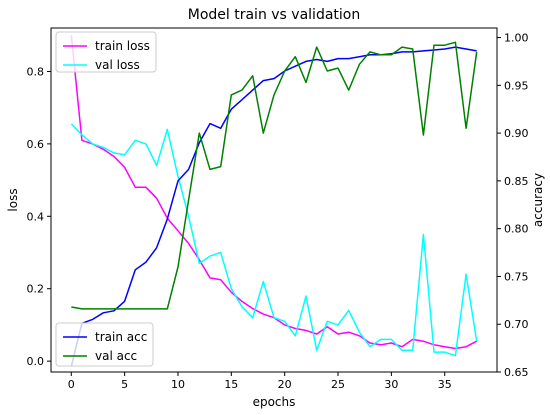  What do you see at coordinates (36, 71) in the screenshot?
I see `y-left-tick-label: 0.8` at bounding box center [36, 71].